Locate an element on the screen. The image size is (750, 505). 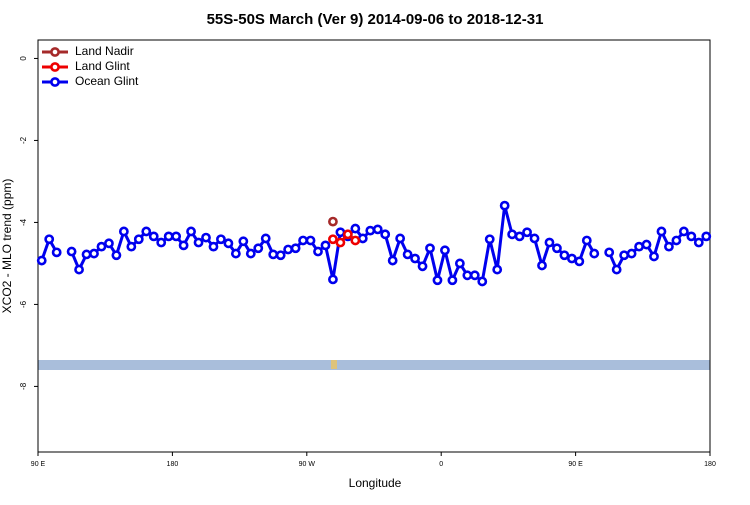
mask-mark is located at coordinates (334, 364).